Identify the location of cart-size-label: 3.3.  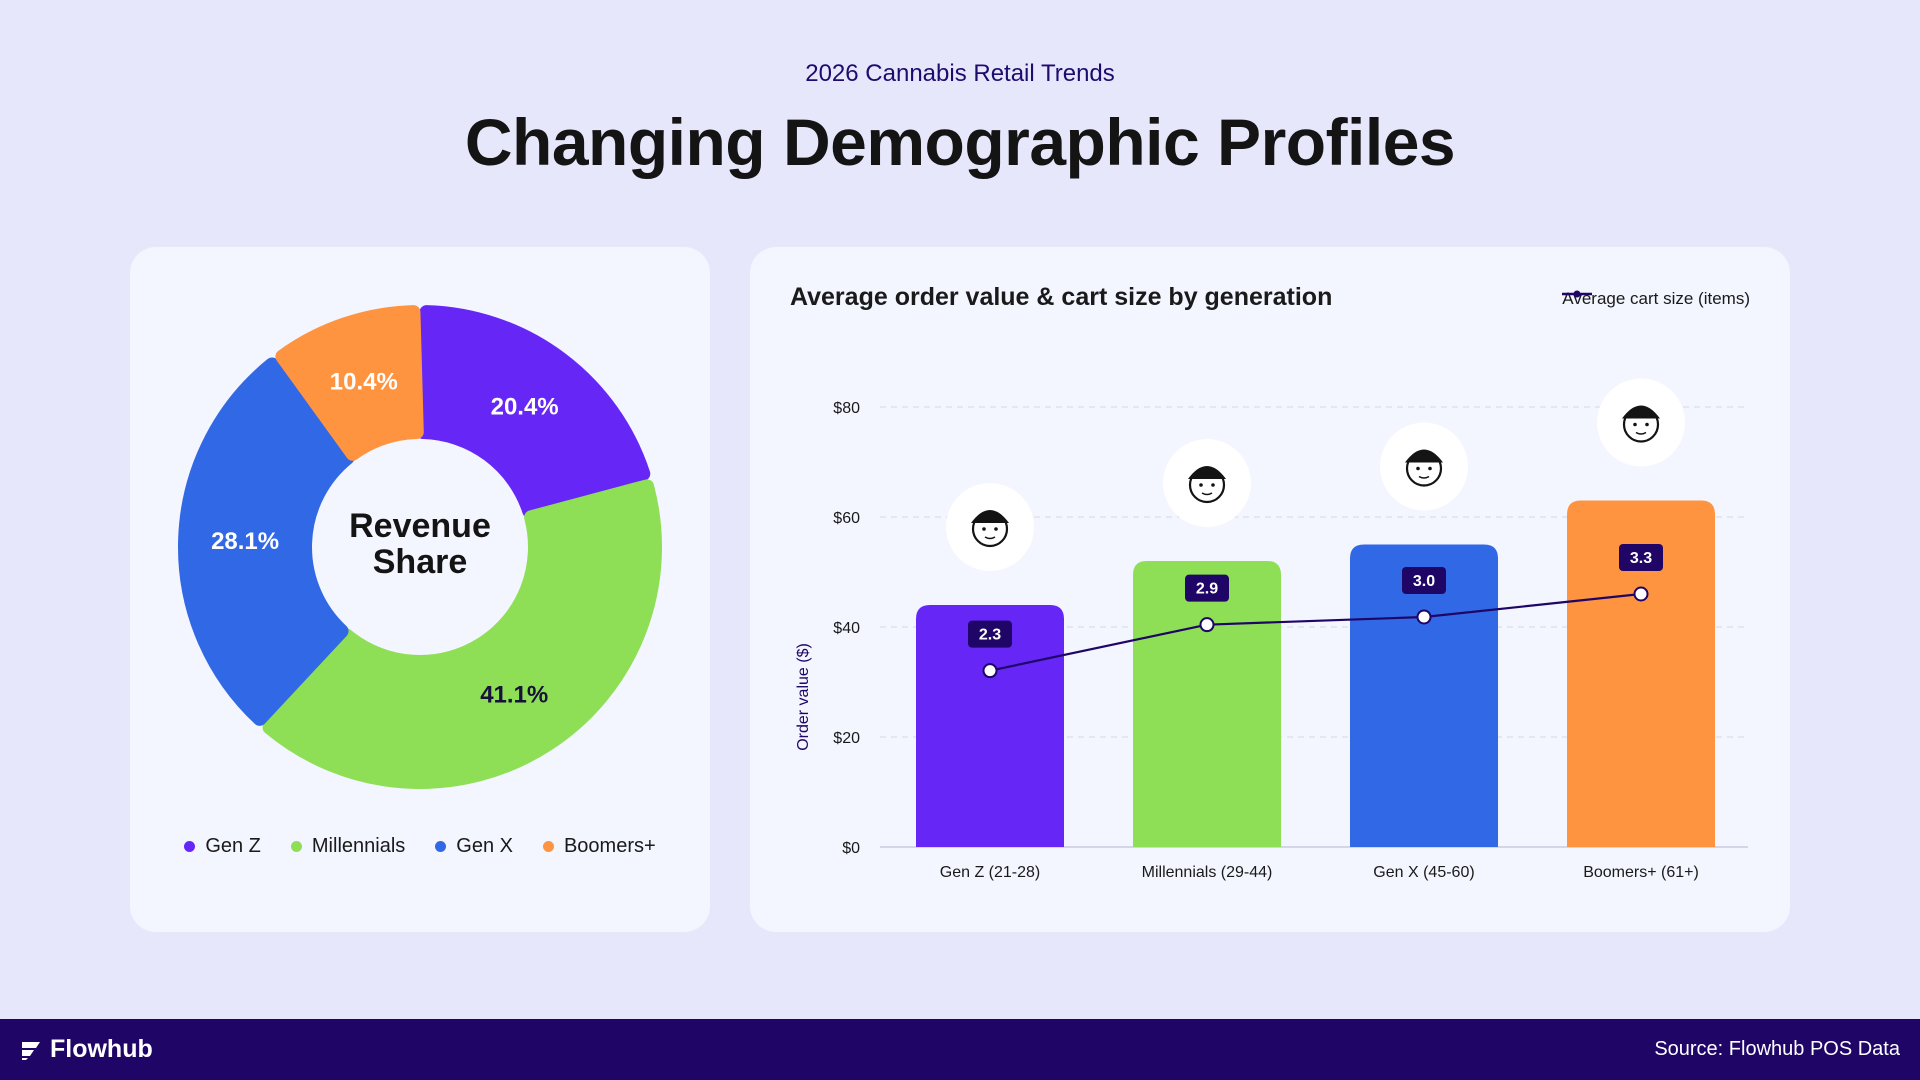
(1641, 558).